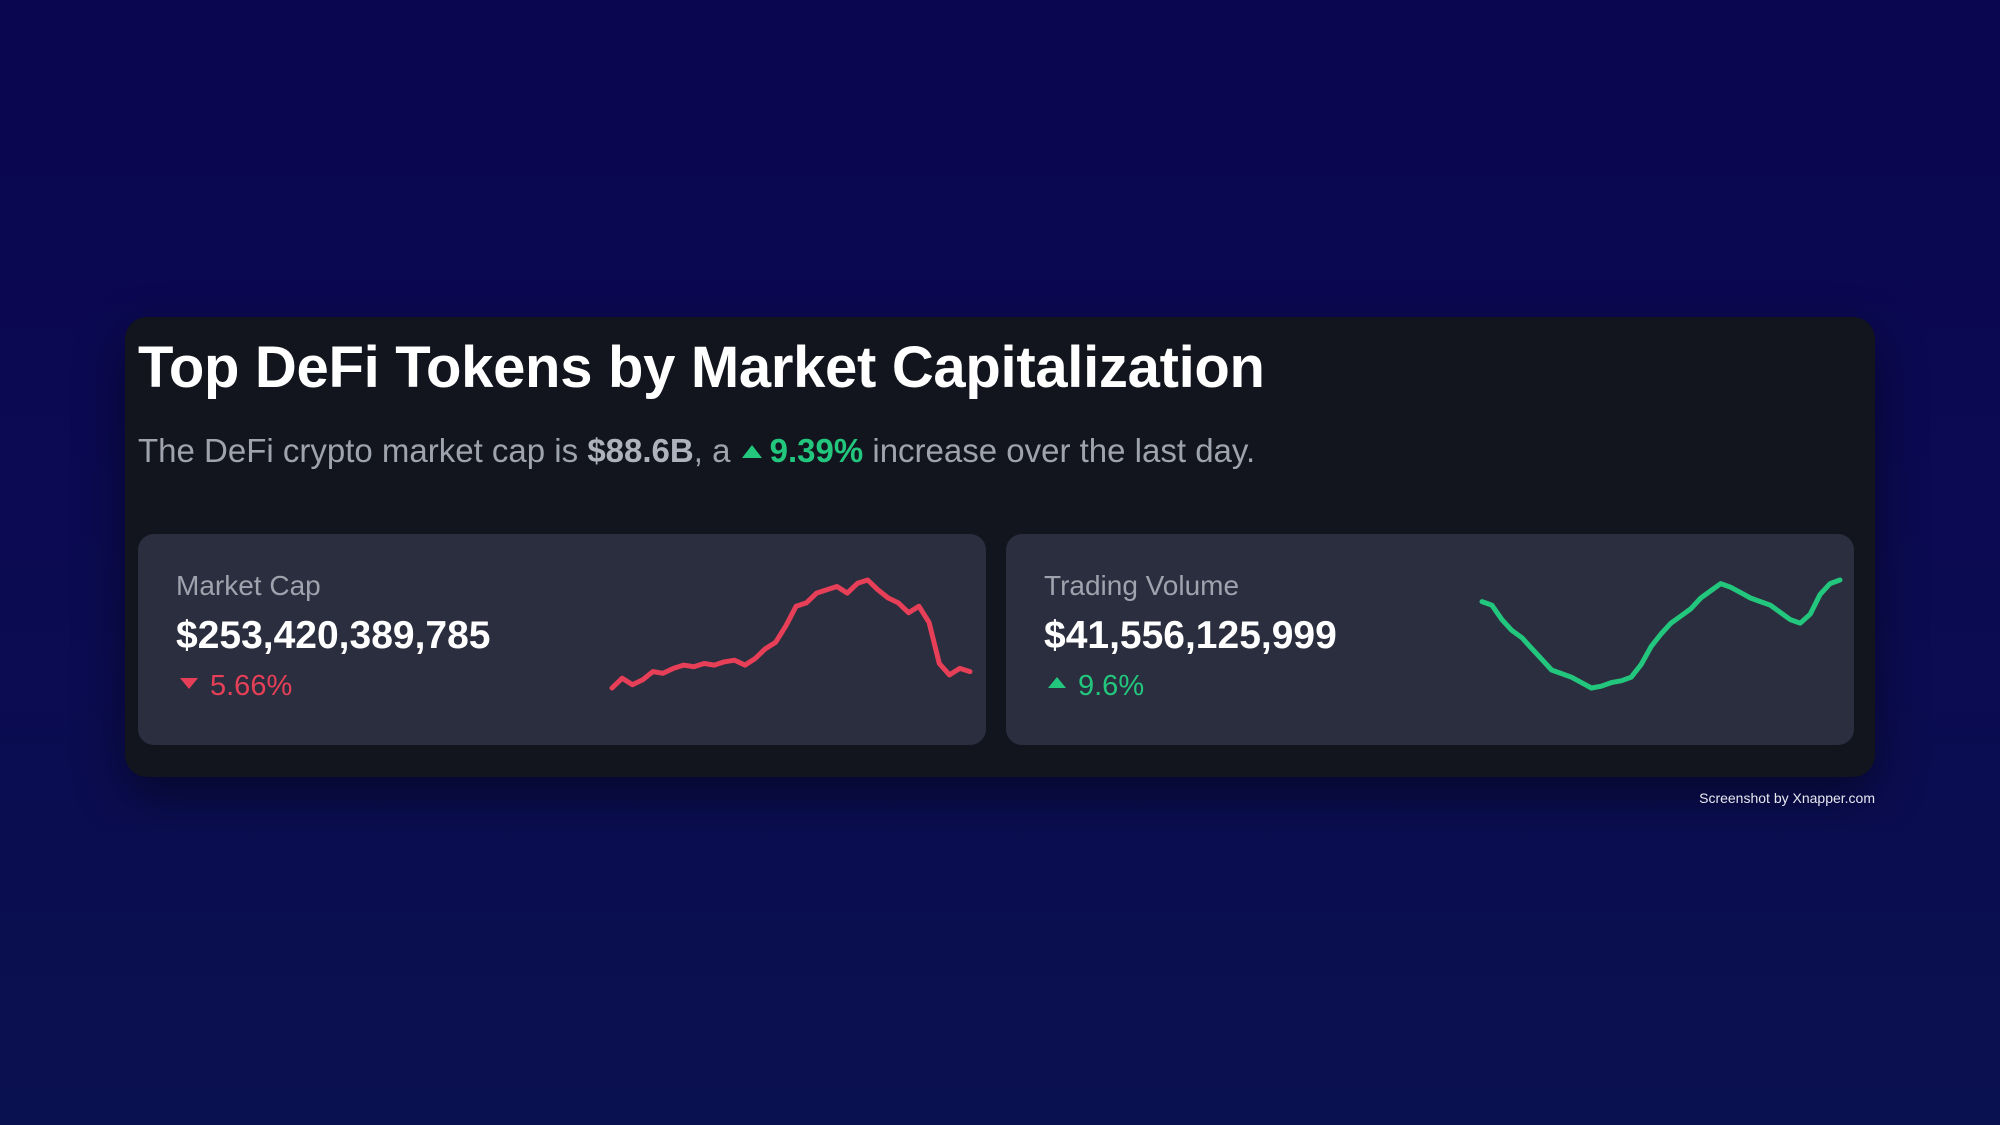 This screenshot has width=2000, height=1125. Describe the element at coordinates (358, 450) in the screenshot. I see `summary-prefix: The DeFi crypto market cap is` at that location.